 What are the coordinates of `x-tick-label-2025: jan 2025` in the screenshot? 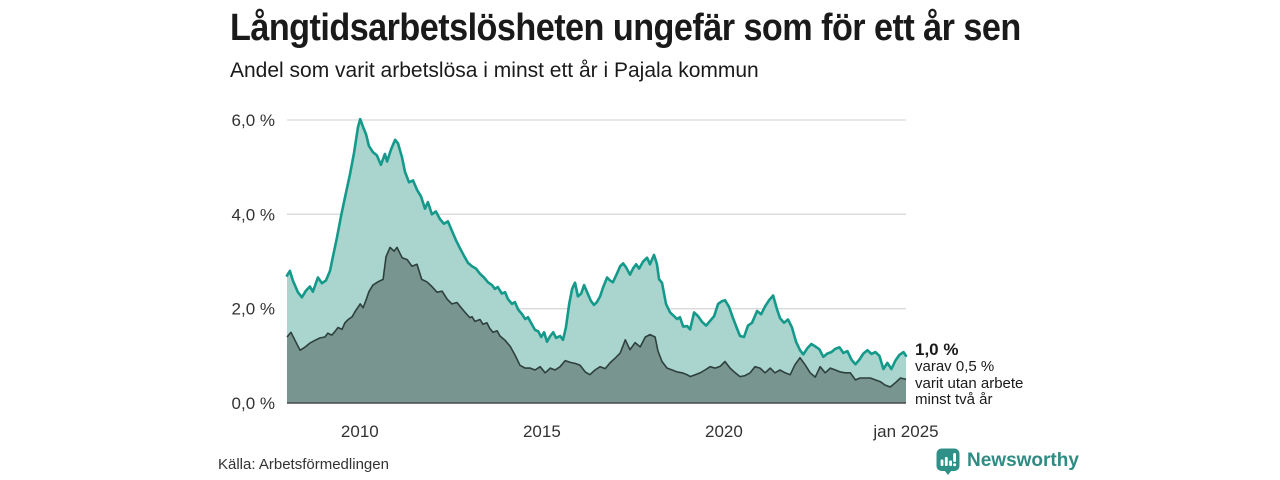 It's located at (905, 431).